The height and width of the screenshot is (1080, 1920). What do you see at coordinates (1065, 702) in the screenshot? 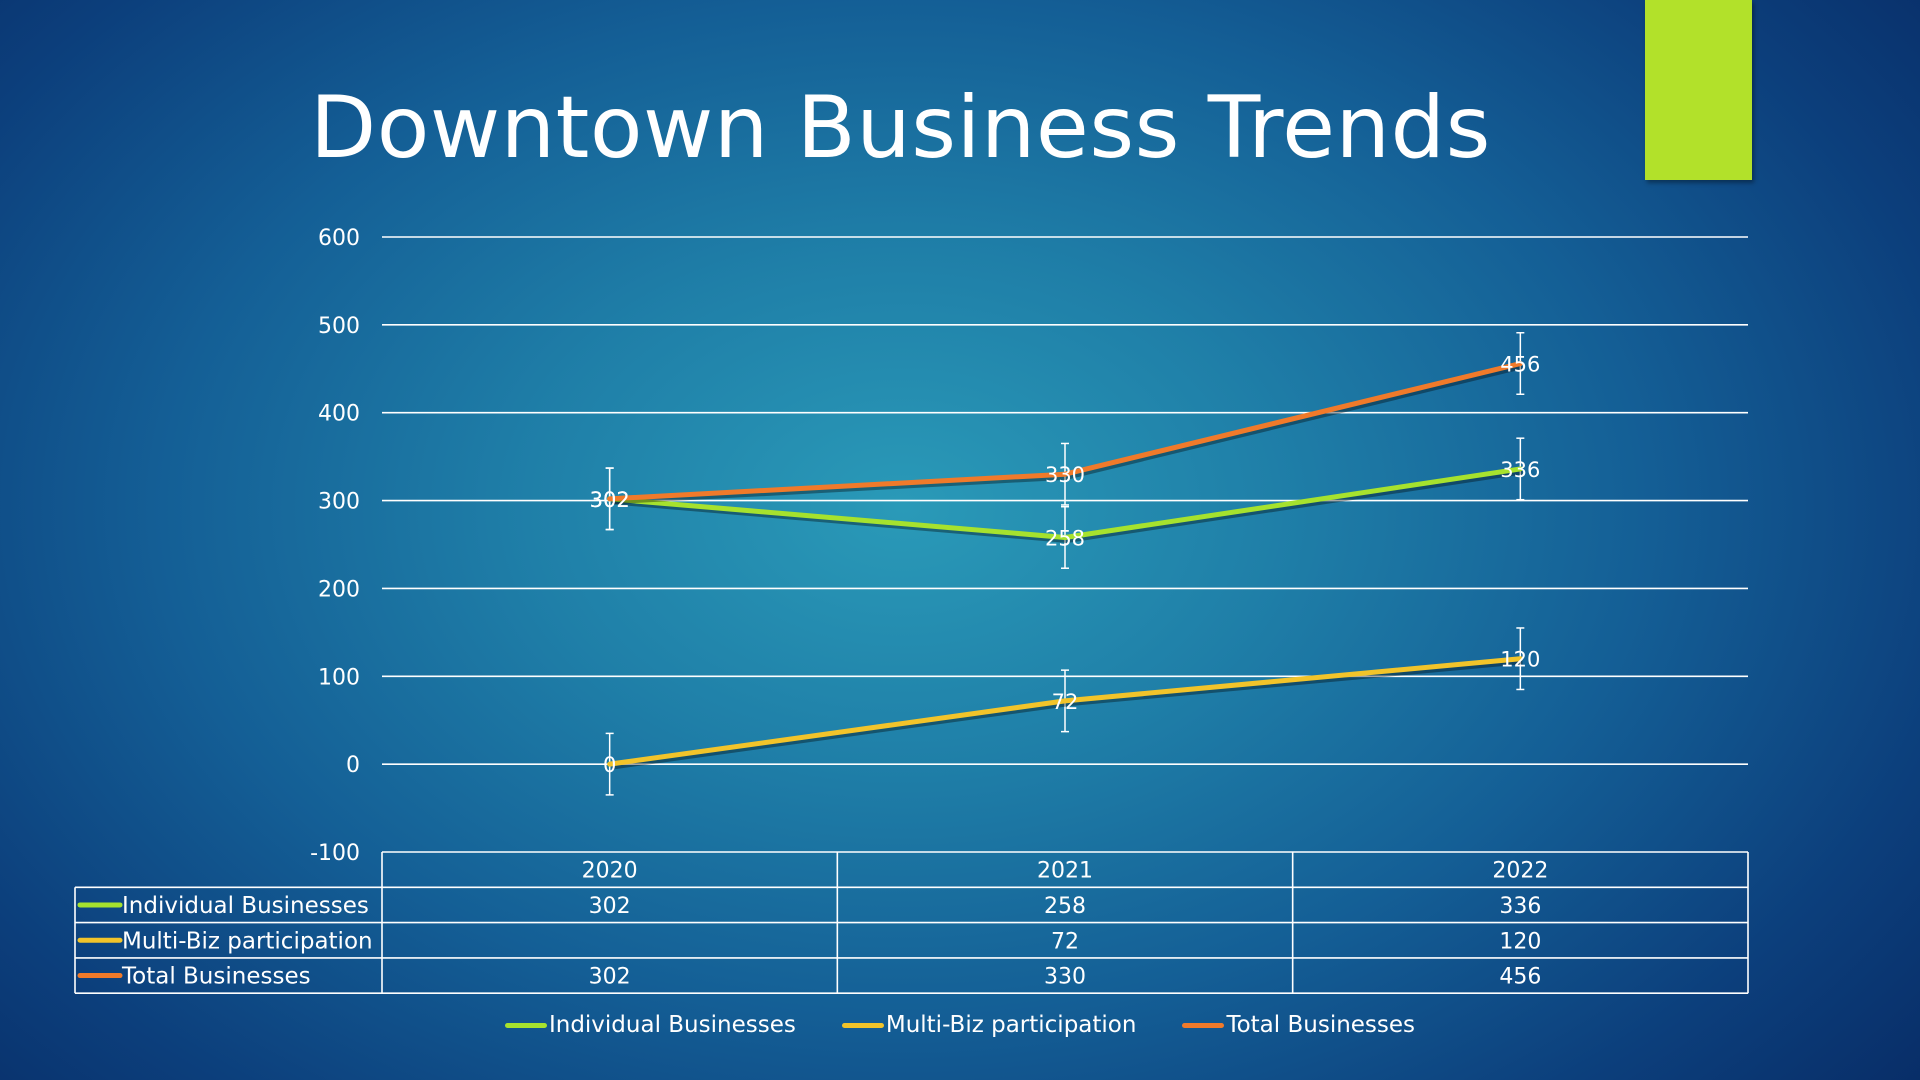
I see `data-label: 72` at bounding box center [1065, 702].